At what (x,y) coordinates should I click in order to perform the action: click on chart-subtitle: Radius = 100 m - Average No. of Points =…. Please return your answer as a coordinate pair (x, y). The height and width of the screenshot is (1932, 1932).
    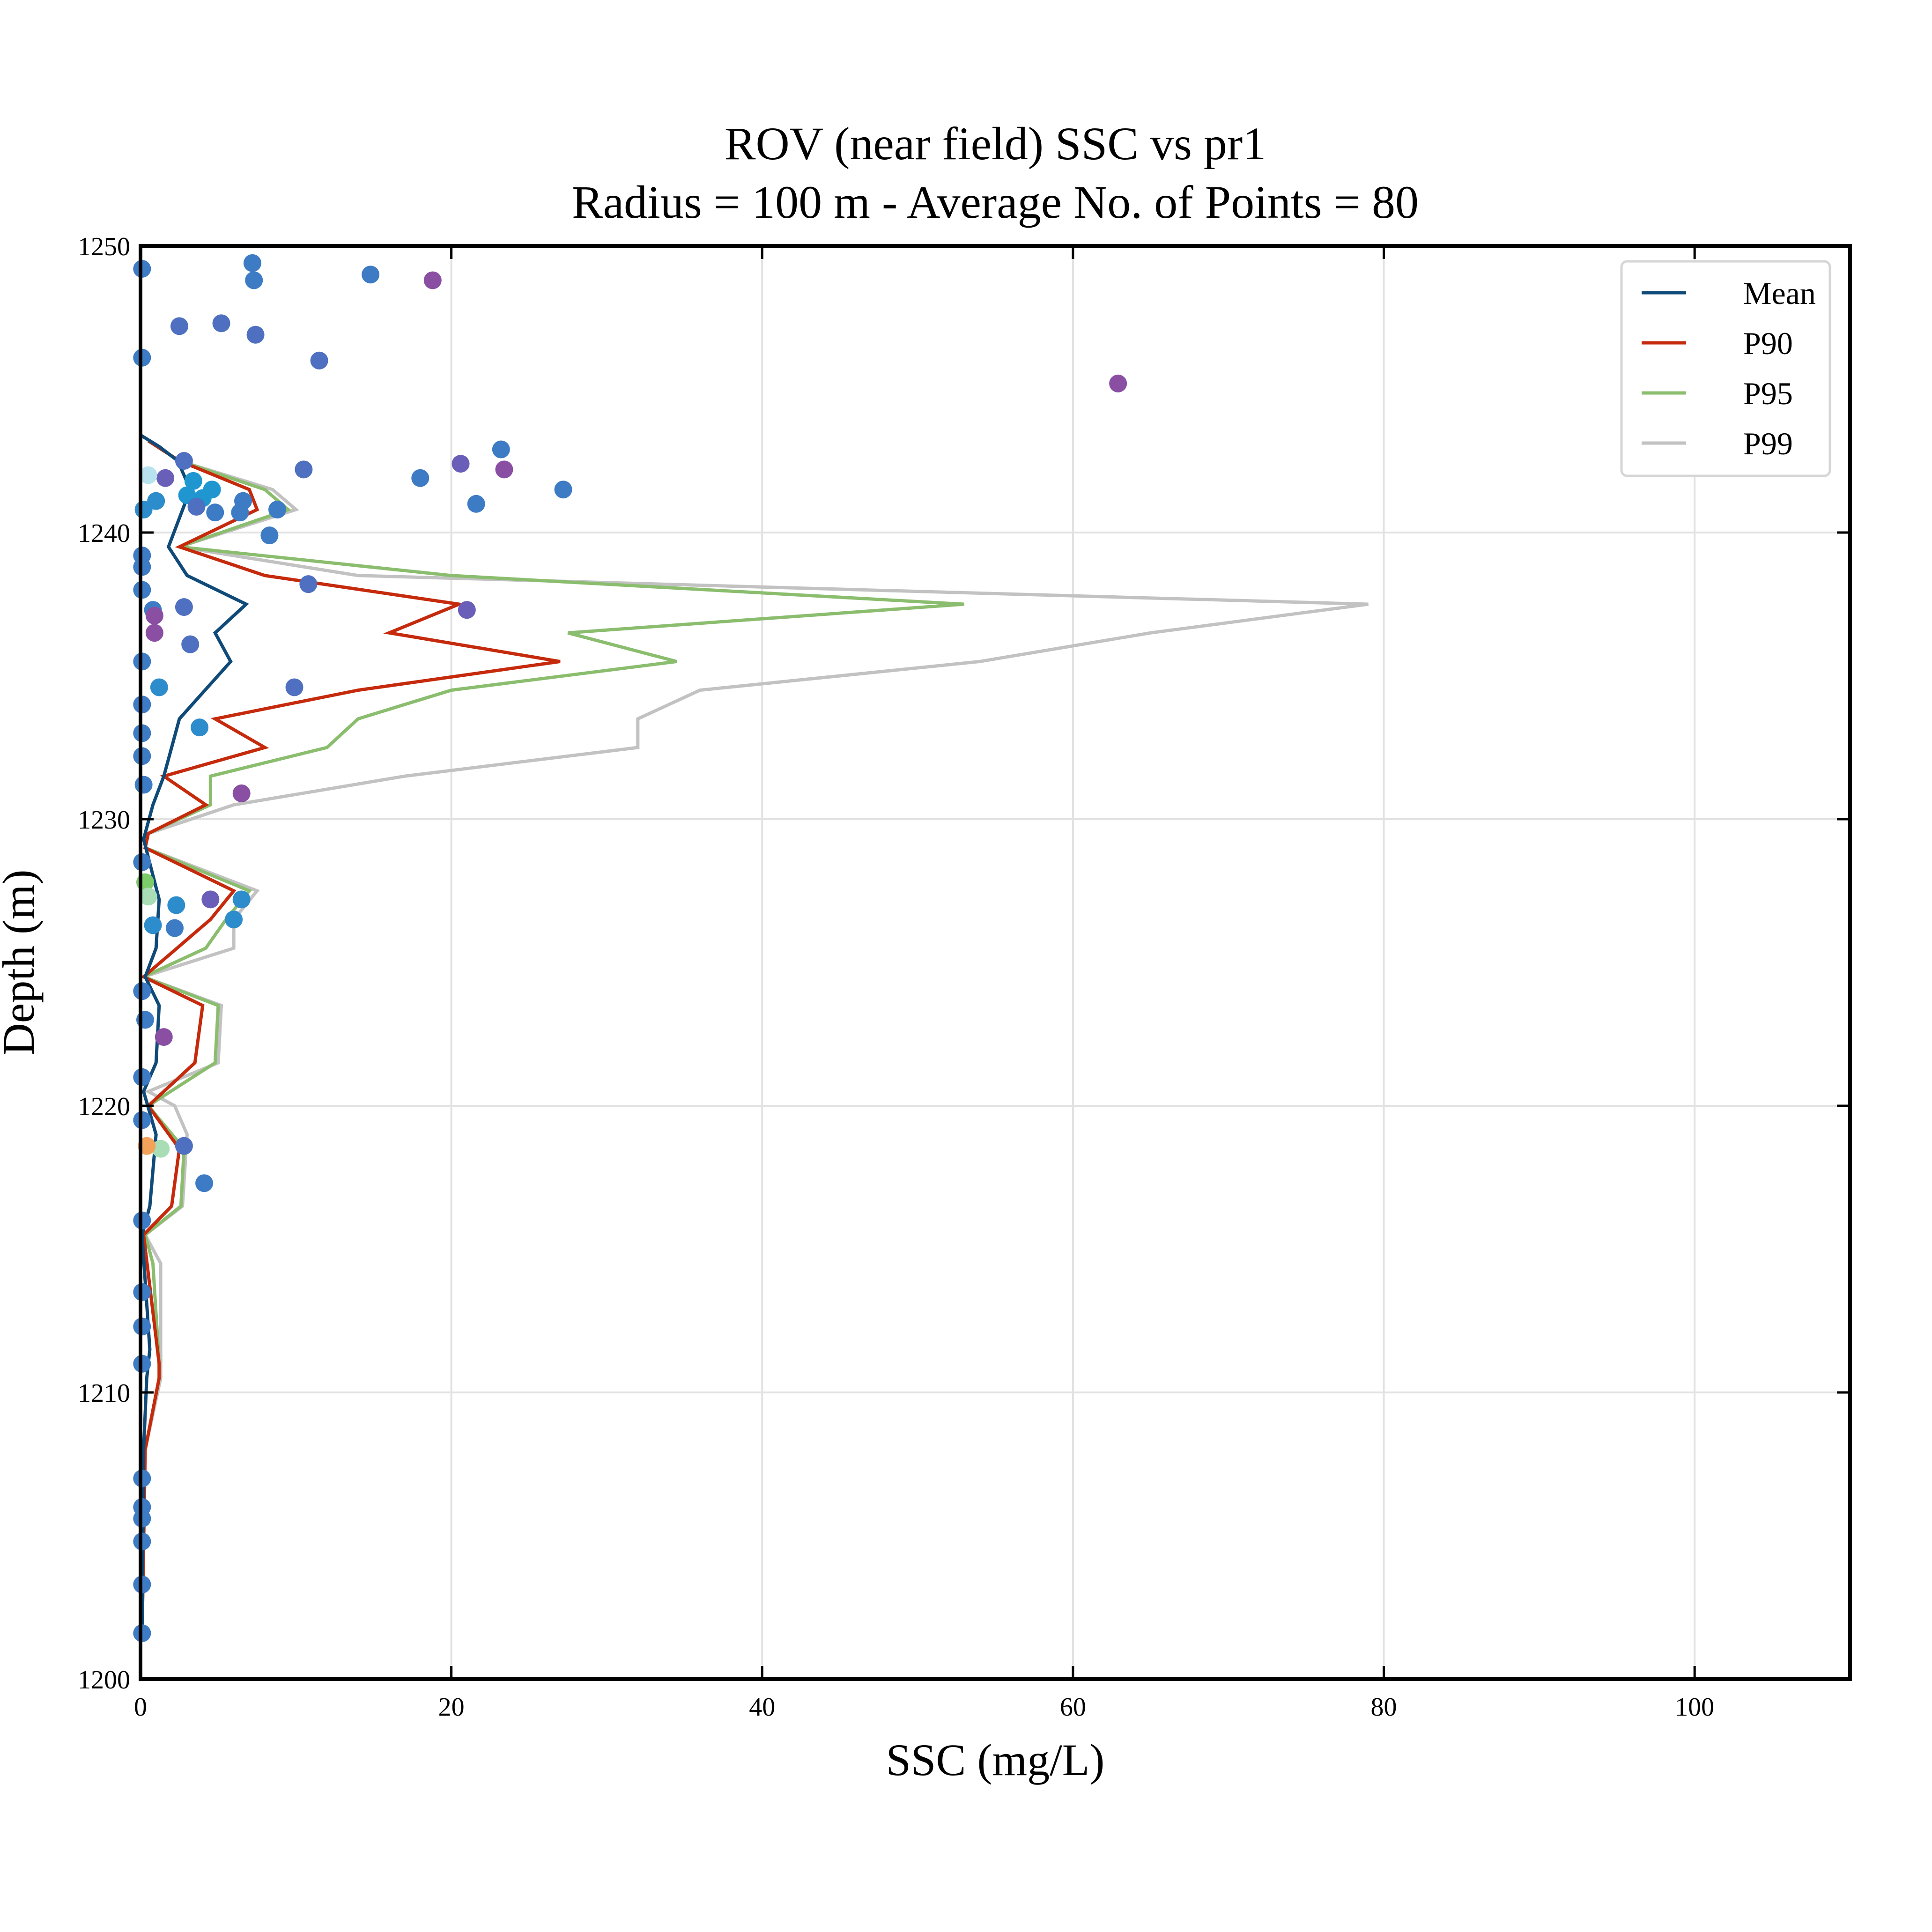
    Looking at the image, I should click on (995, 202).